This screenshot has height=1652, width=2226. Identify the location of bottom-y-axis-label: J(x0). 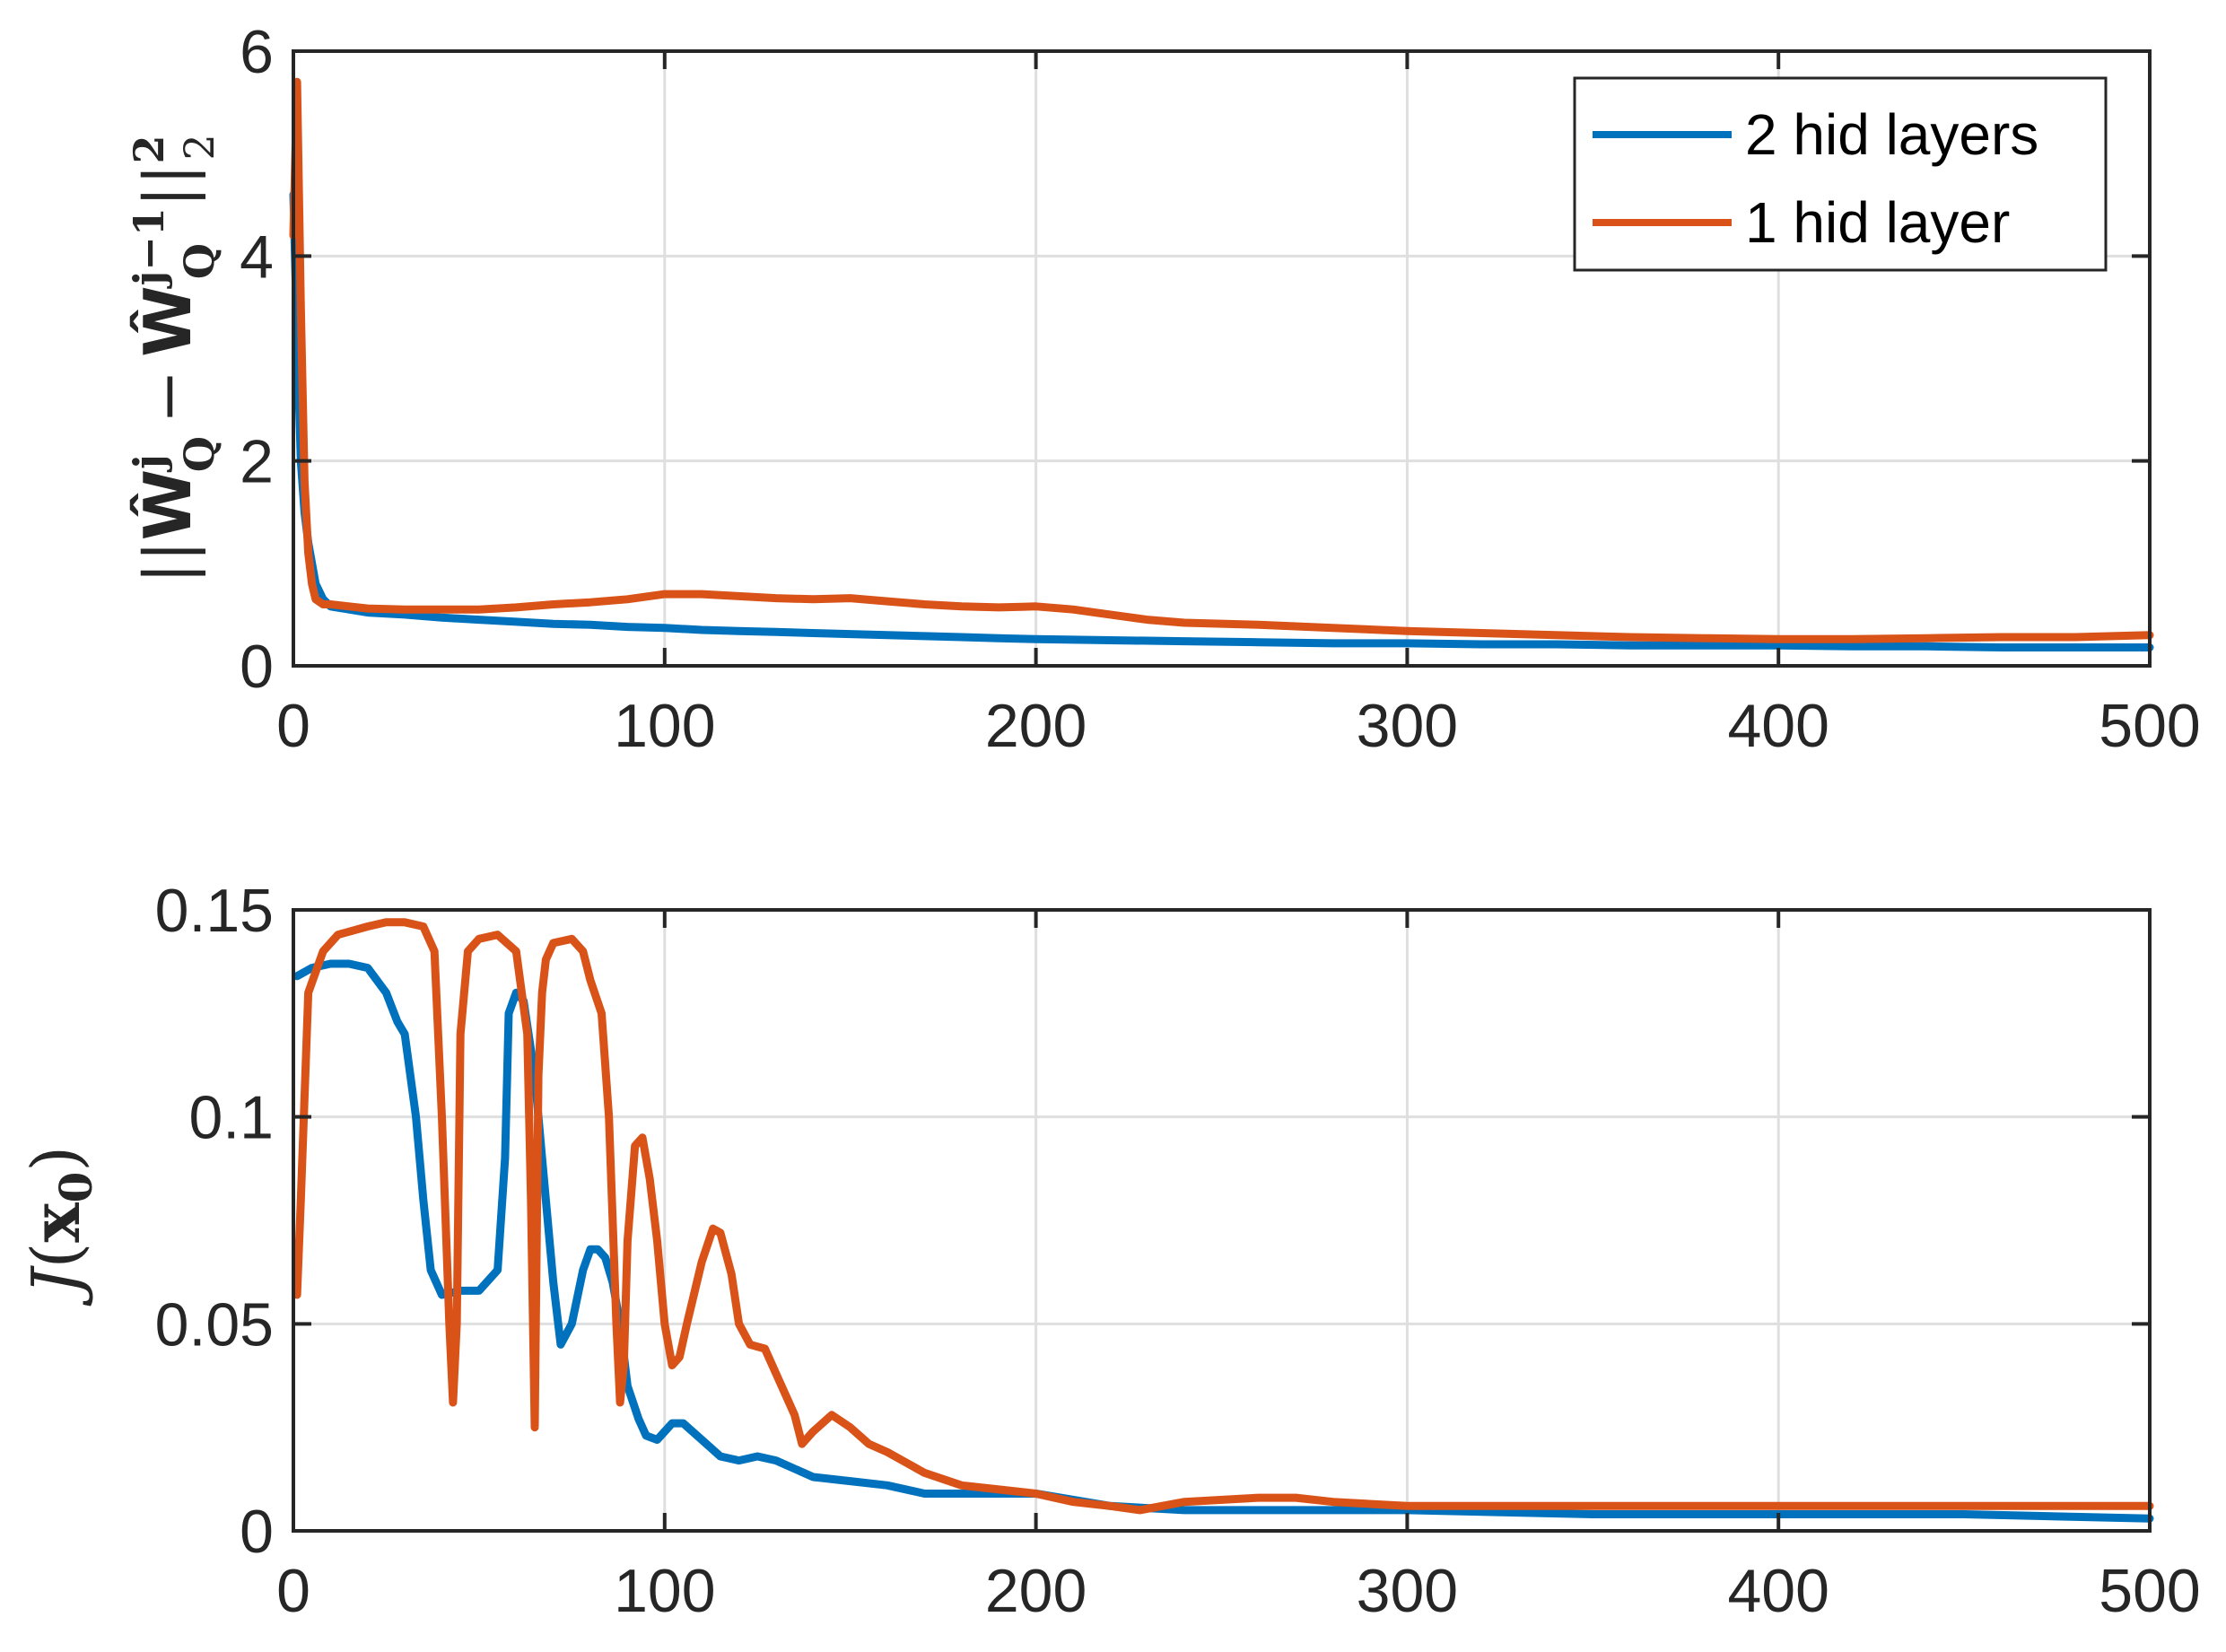
(60, 1226).